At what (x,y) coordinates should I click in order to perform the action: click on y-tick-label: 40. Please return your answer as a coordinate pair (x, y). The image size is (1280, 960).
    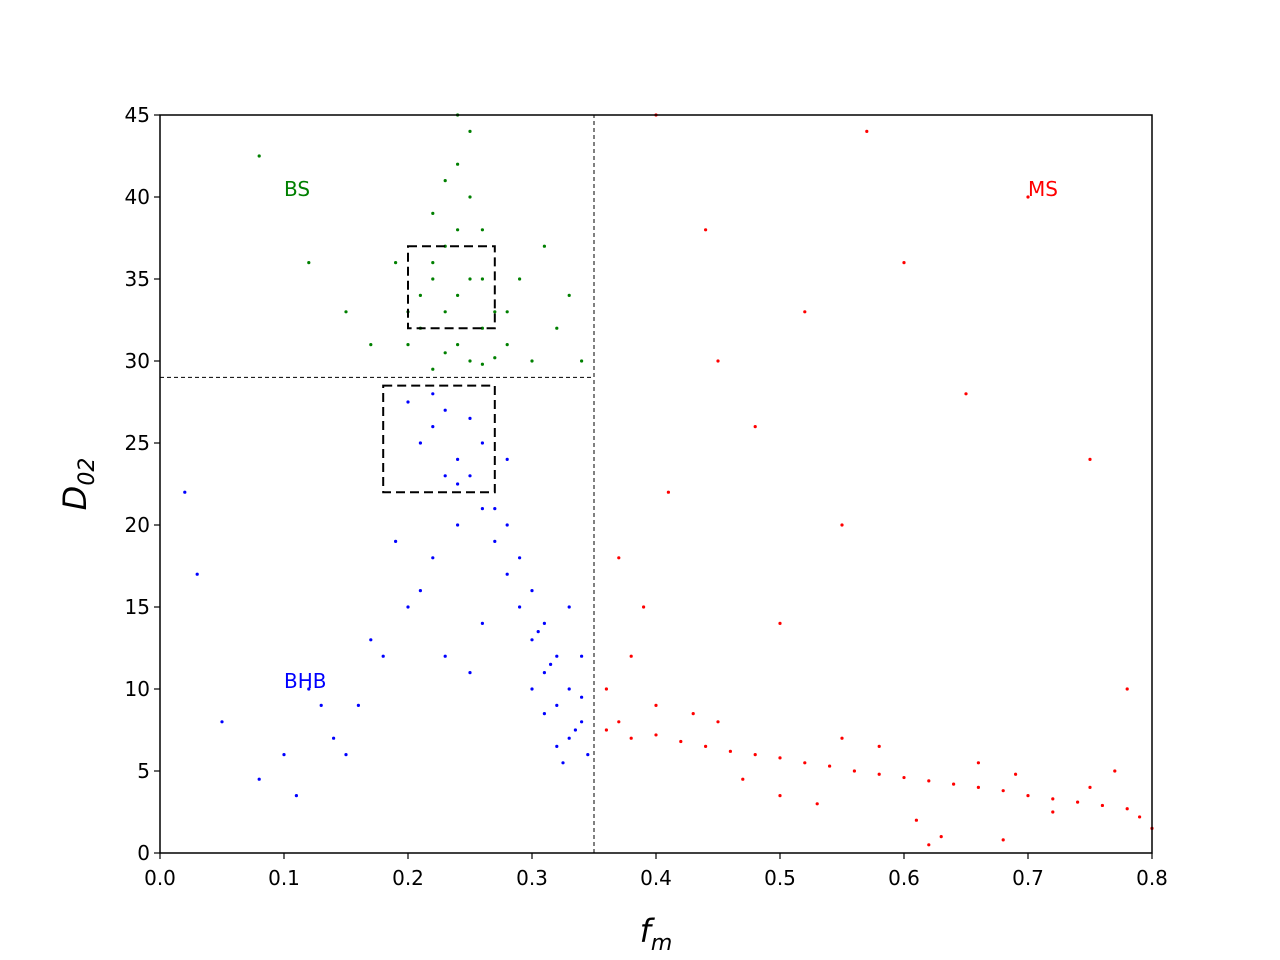
    Looking at the image, I should click on (137, 197).